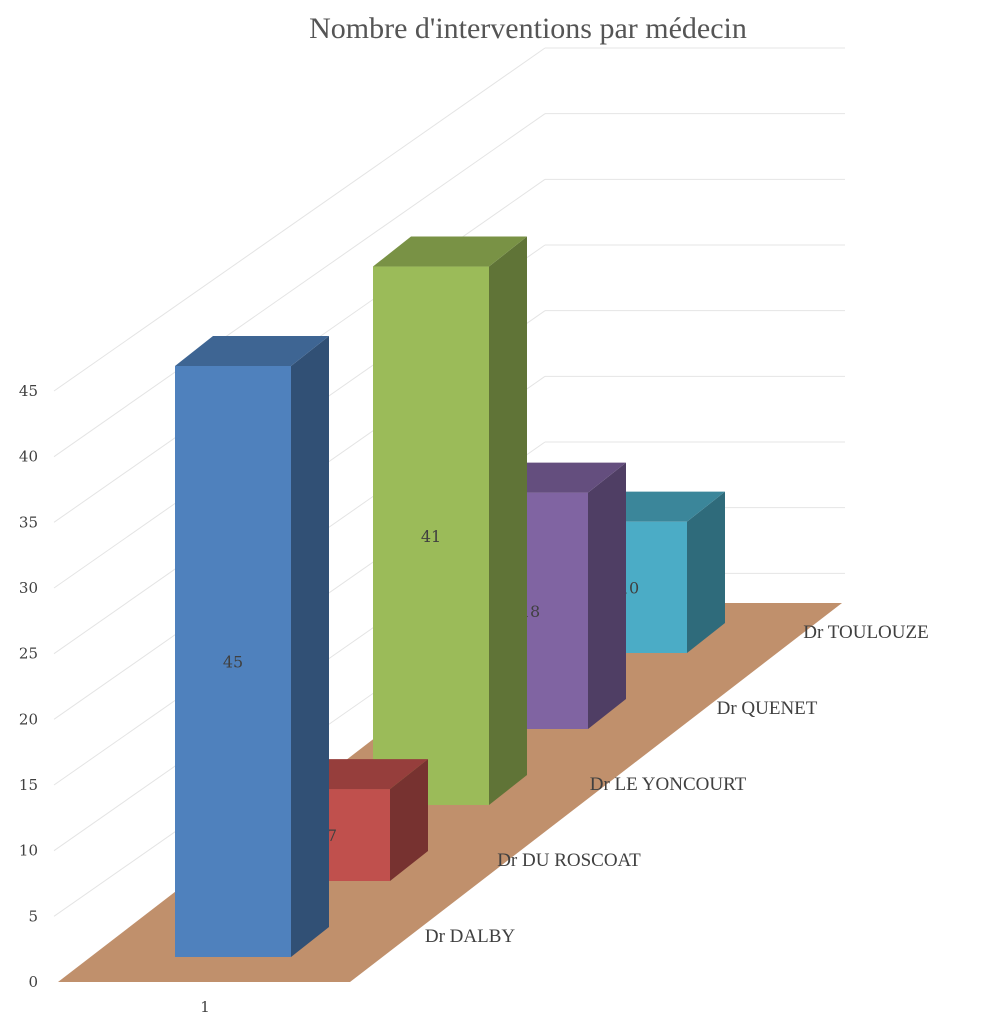 Image resolution: width=990 pixels, height=1015 pixels. I want to click on bar: 45, so click(252, 646).